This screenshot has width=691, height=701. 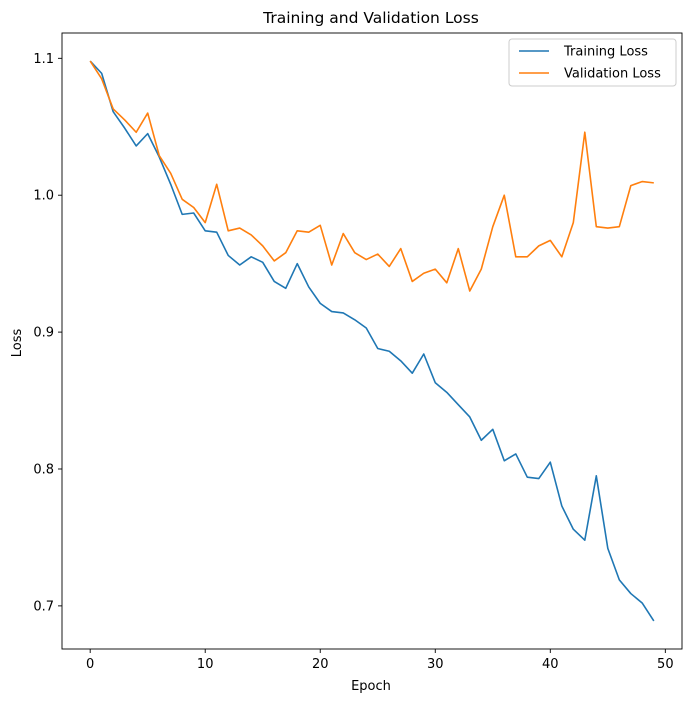 What do you see at coordinates (320, 664) in the screenshot?
I see `x-tick-label: 20` at bounding box center [320, 664].